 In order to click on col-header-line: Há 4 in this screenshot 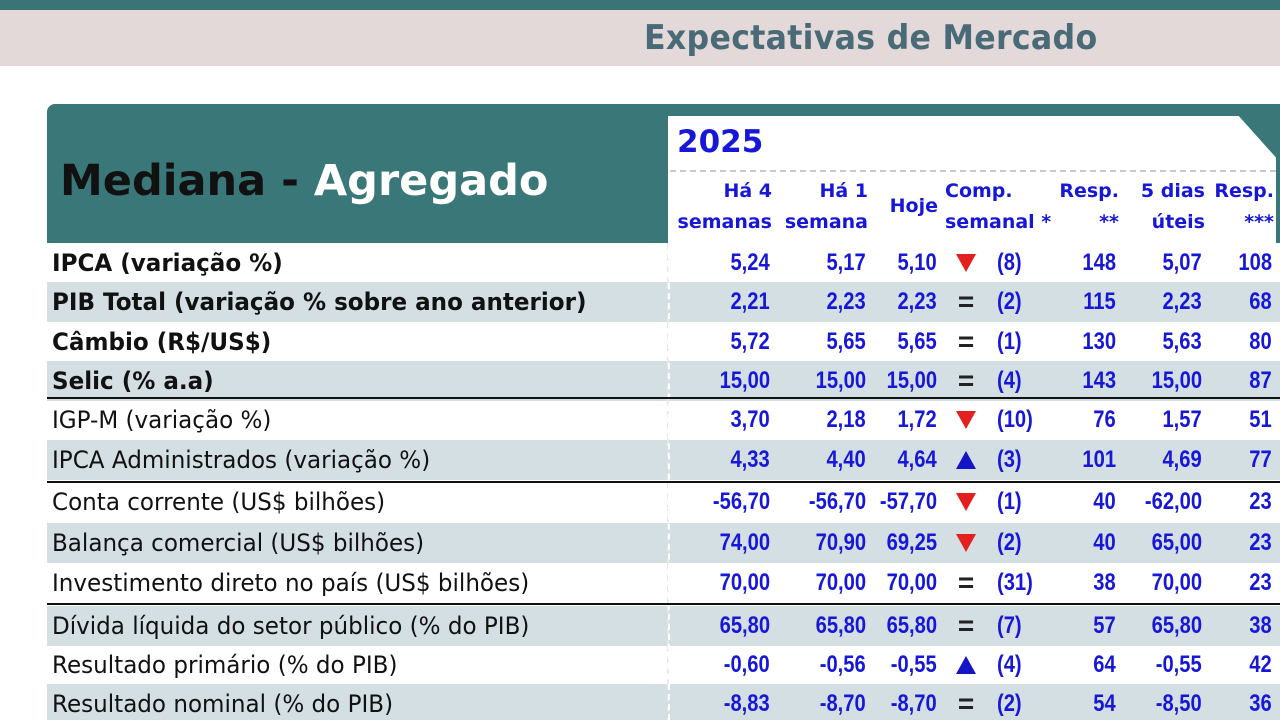, I will do `click(747, 191)`.